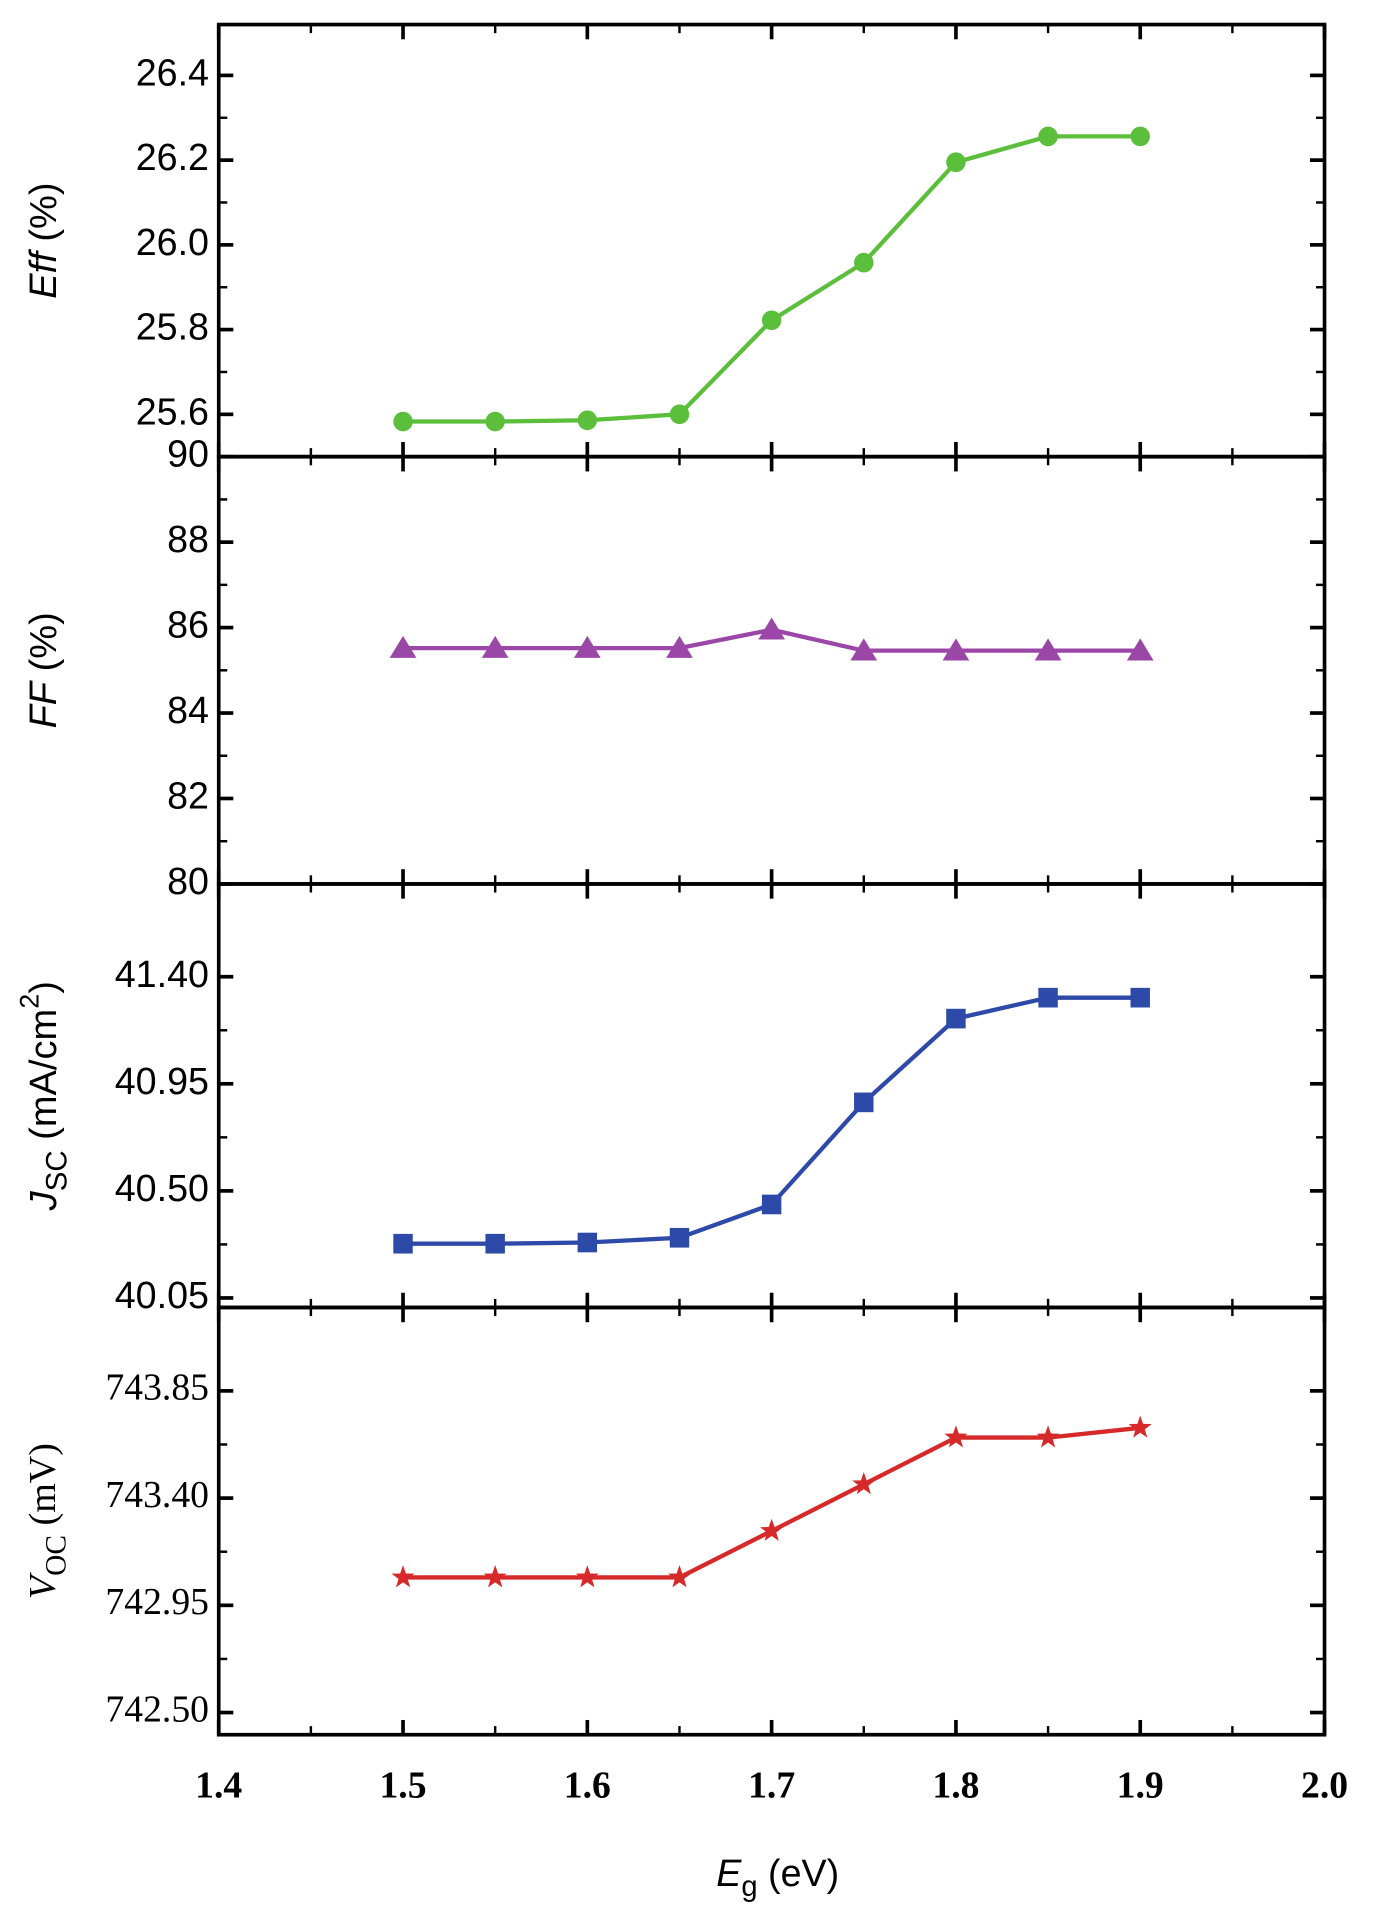 This screenshot has width=1378, height=1925. I want to click on x-tick-label: 1.7, so click(771, 1785).